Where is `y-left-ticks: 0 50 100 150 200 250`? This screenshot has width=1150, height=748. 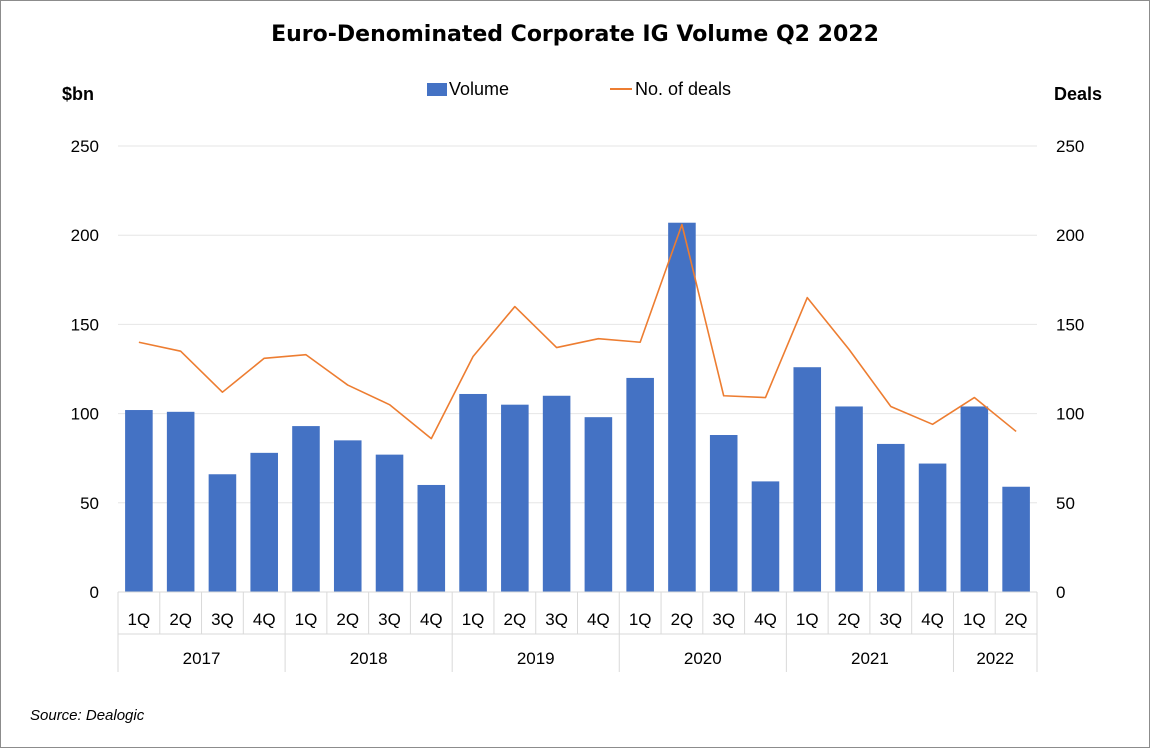 y-left-ticks: 0 50 100 150 200 250 is located at coordinates (85, 369).